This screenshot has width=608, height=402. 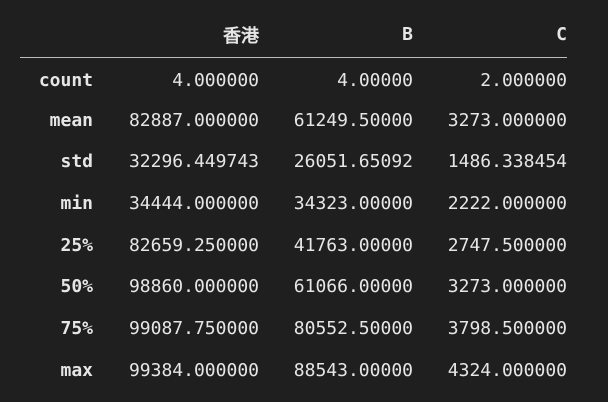 What do you see at coordinates (507, 245) in the screenshot?
I see `table-cell: 2747.500000` at bounding box center [507, 245].